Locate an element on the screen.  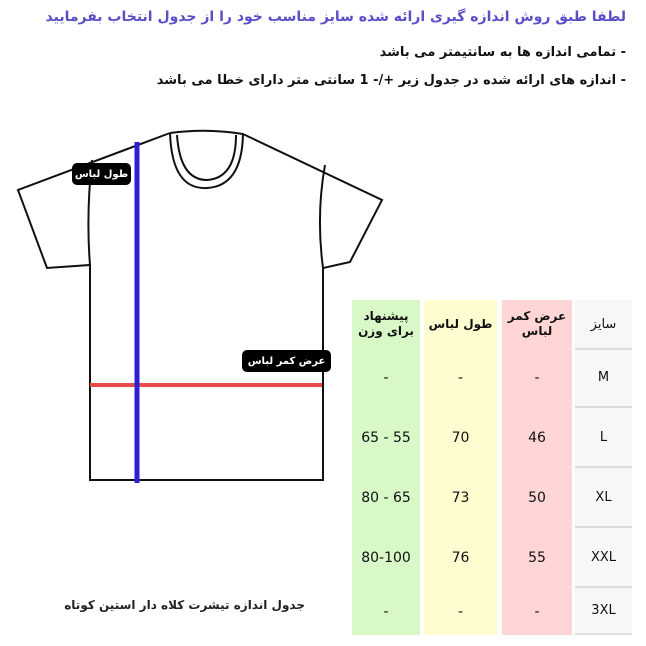
cell-waist: 46 is located at coordinates (537, 438).